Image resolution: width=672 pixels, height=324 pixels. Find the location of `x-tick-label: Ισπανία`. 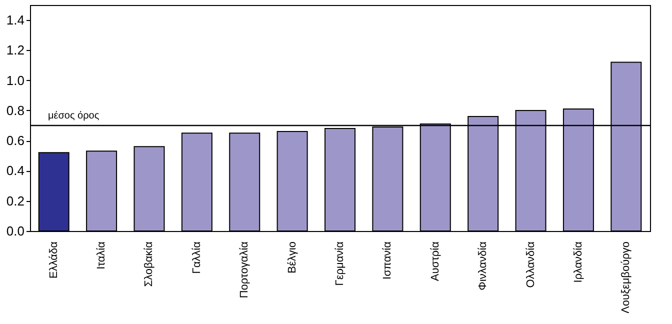

x-tick-label: Ισπανία is located at coordinates (388, 260).